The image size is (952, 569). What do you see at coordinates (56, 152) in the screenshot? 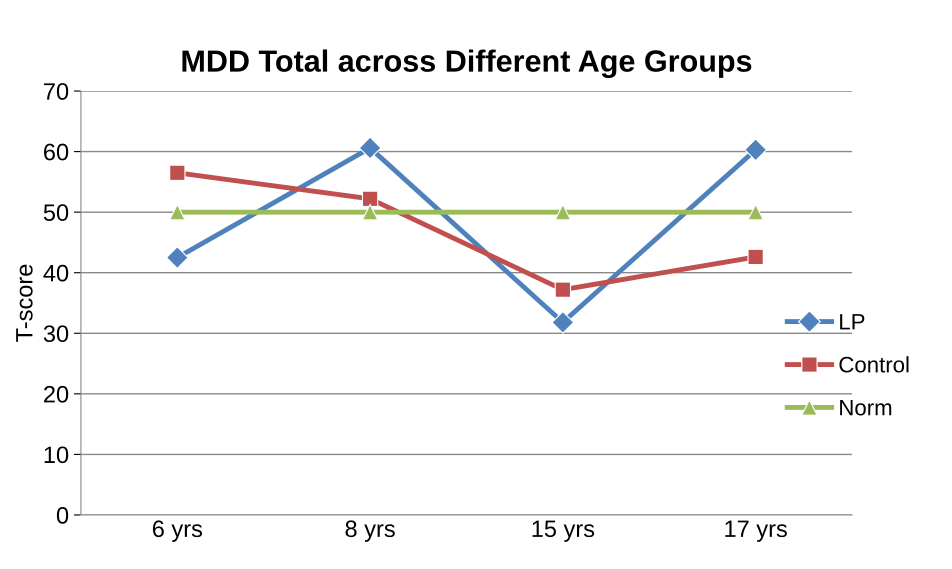
I see `y-tick-label: 60` at bounding box center [56, 152].